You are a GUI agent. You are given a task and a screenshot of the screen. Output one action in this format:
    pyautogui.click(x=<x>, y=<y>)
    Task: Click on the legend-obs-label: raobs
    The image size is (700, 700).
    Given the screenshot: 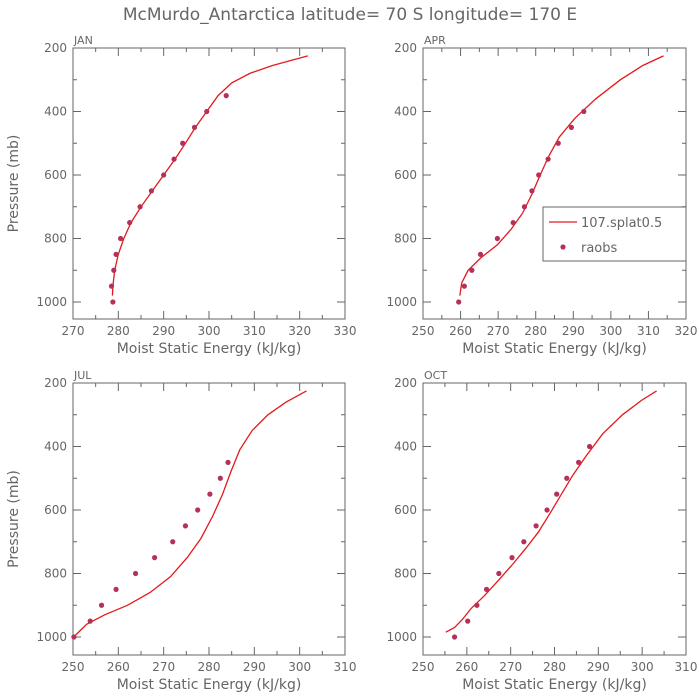 What is the action you would take?
    pyautogui.click(x=599, y=248)
    